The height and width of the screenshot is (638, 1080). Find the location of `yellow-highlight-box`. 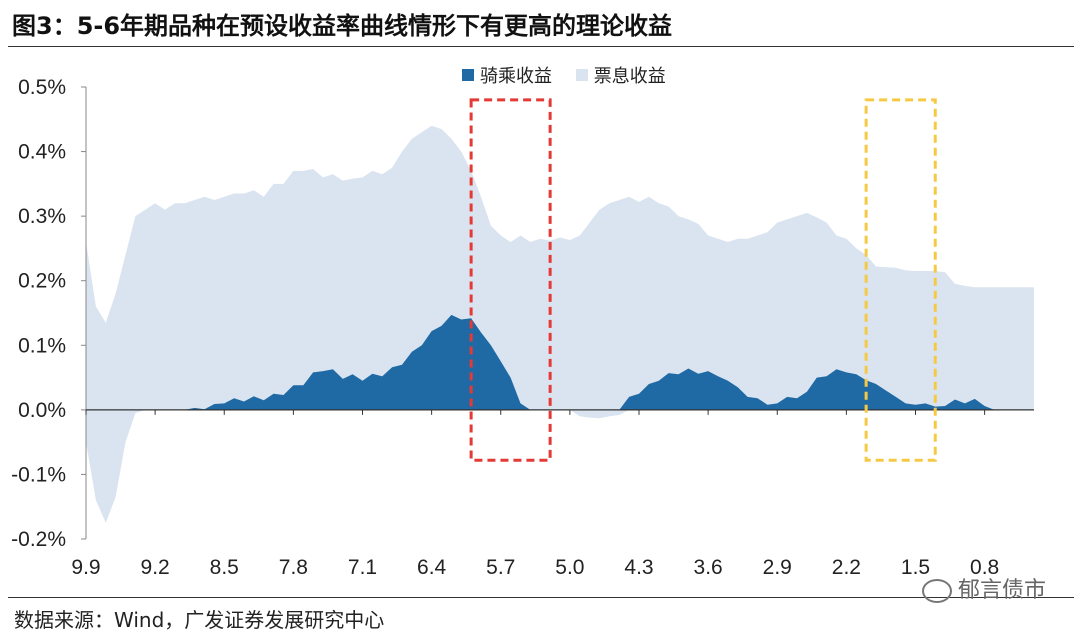

yellow-highlight-box is located at coordinates (900, 280).